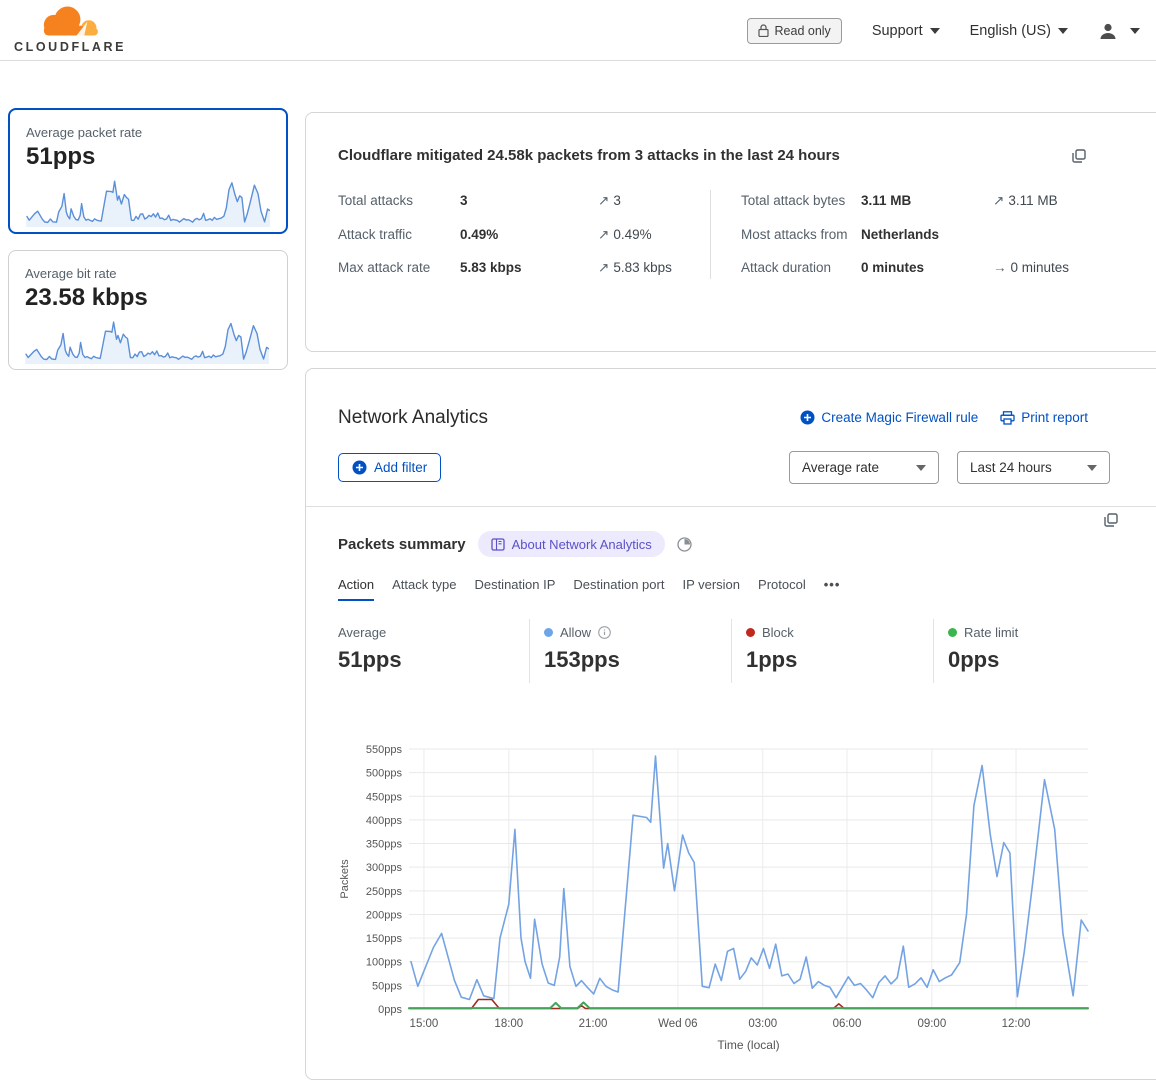  Describe the element at coordinates (384, 750) in the screenshot. I see `svg-text: 550pps` at that location.